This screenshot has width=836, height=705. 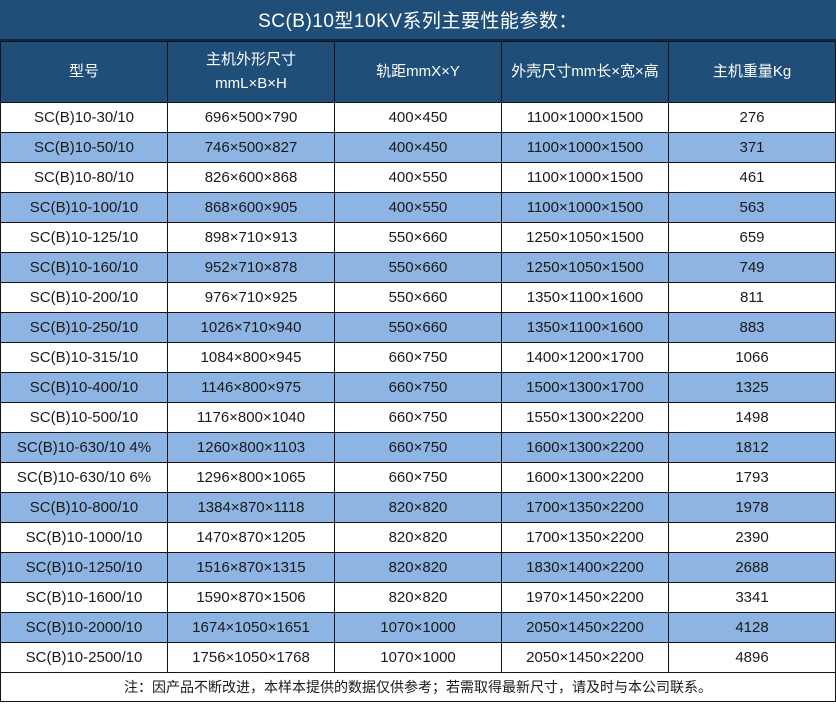 I want to click on cell: 1084×800×945, so click(x=251, y=357).